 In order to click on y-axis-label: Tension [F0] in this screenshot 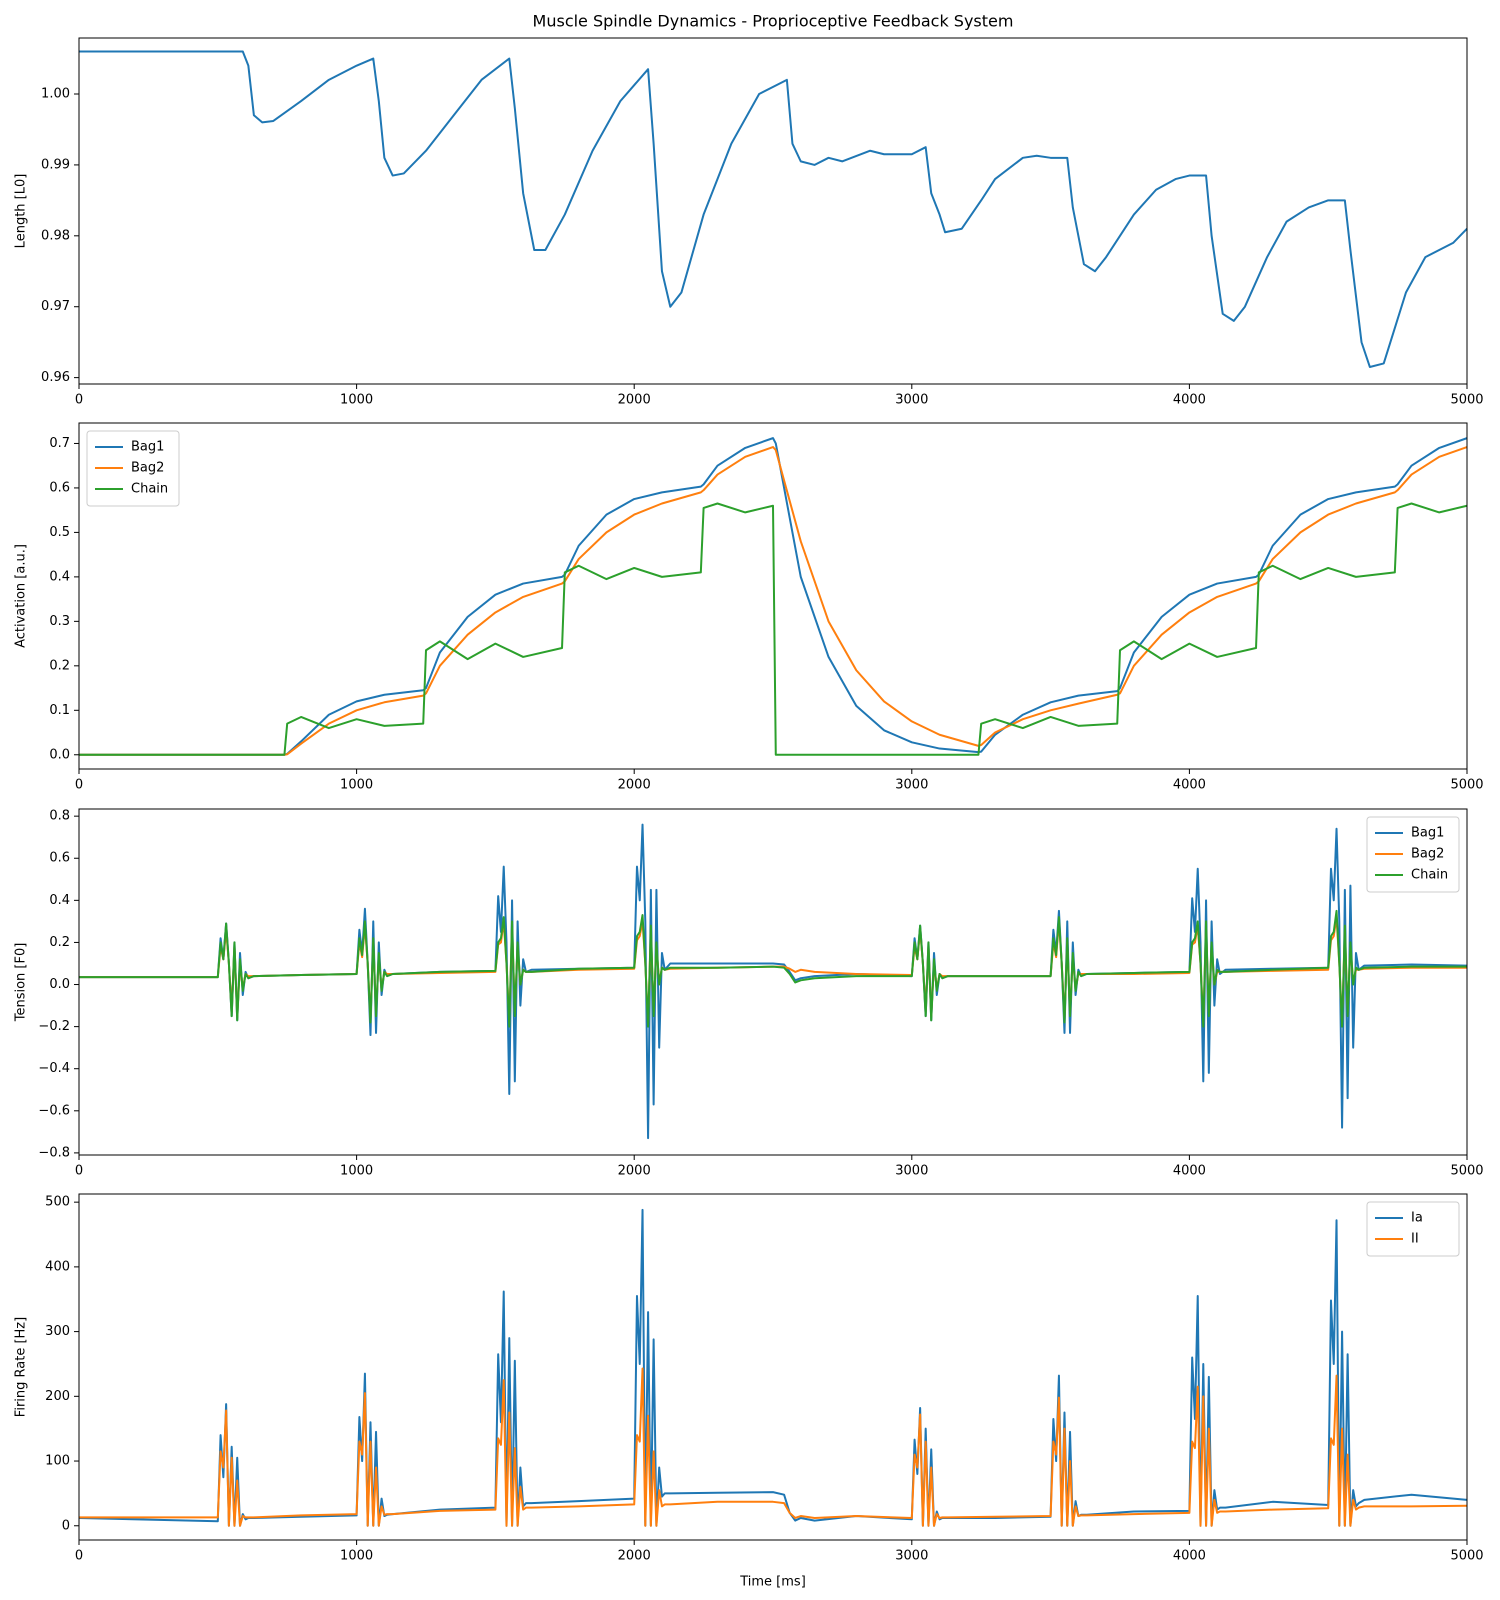, I will do `click(21, 983)`.